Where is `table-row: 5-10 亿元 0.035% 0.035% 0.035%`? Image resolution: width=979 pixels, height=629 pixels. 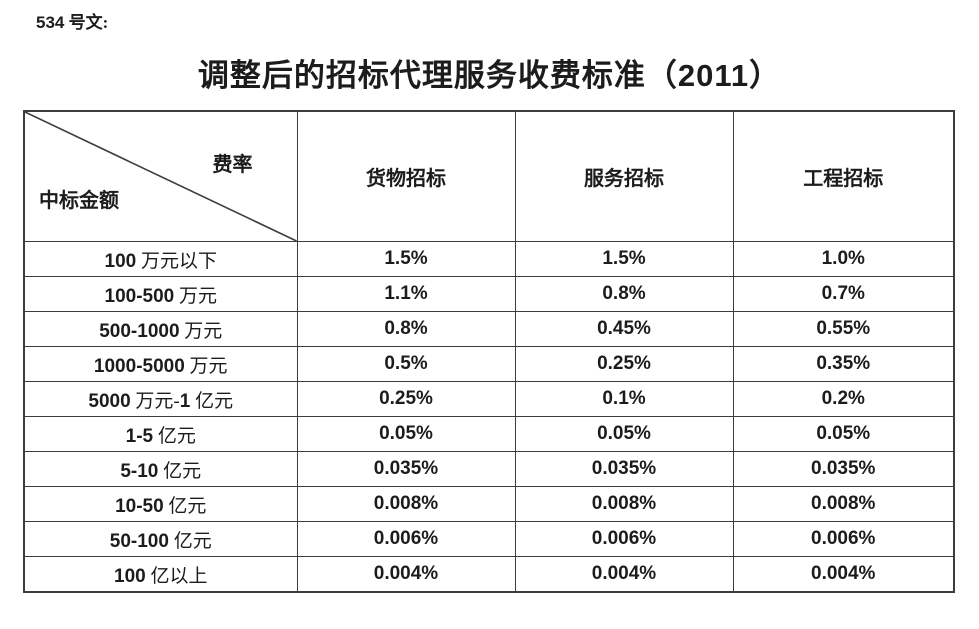 table-row: 5-10 亿元 0.035% 0.035% 0.035% is located at coordinates (489, 469).